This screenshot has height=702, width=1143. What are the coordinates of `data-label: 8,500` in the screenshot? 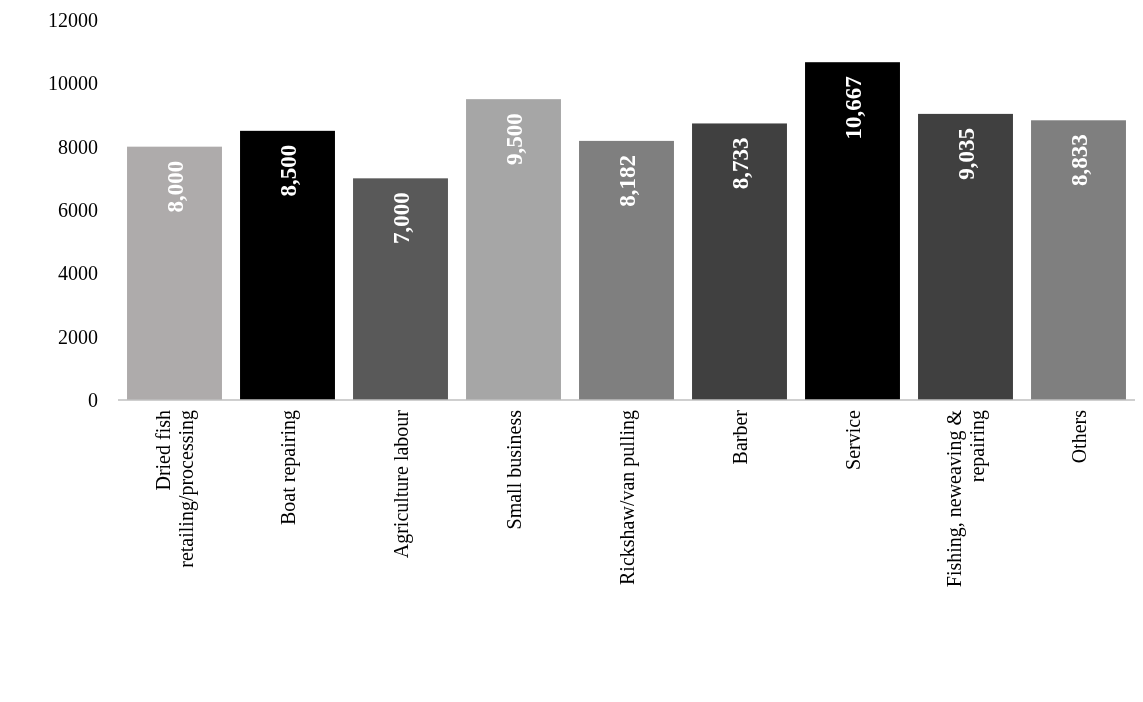 It's located at (288, 170).